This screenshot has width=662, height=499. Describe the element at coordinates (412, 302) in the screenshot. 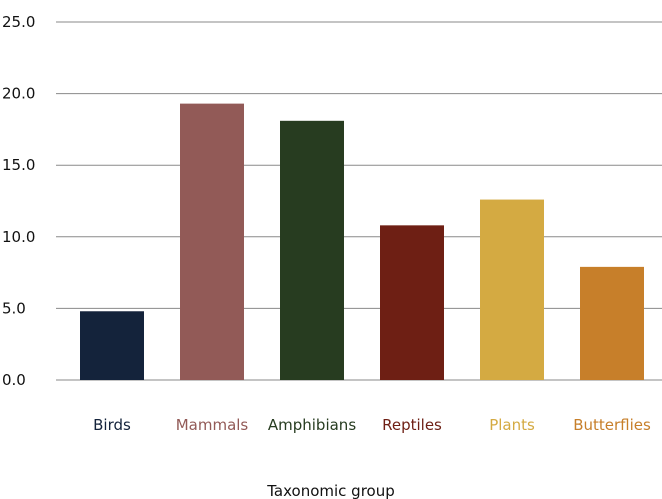

I see `bar-reptiles` at that location.